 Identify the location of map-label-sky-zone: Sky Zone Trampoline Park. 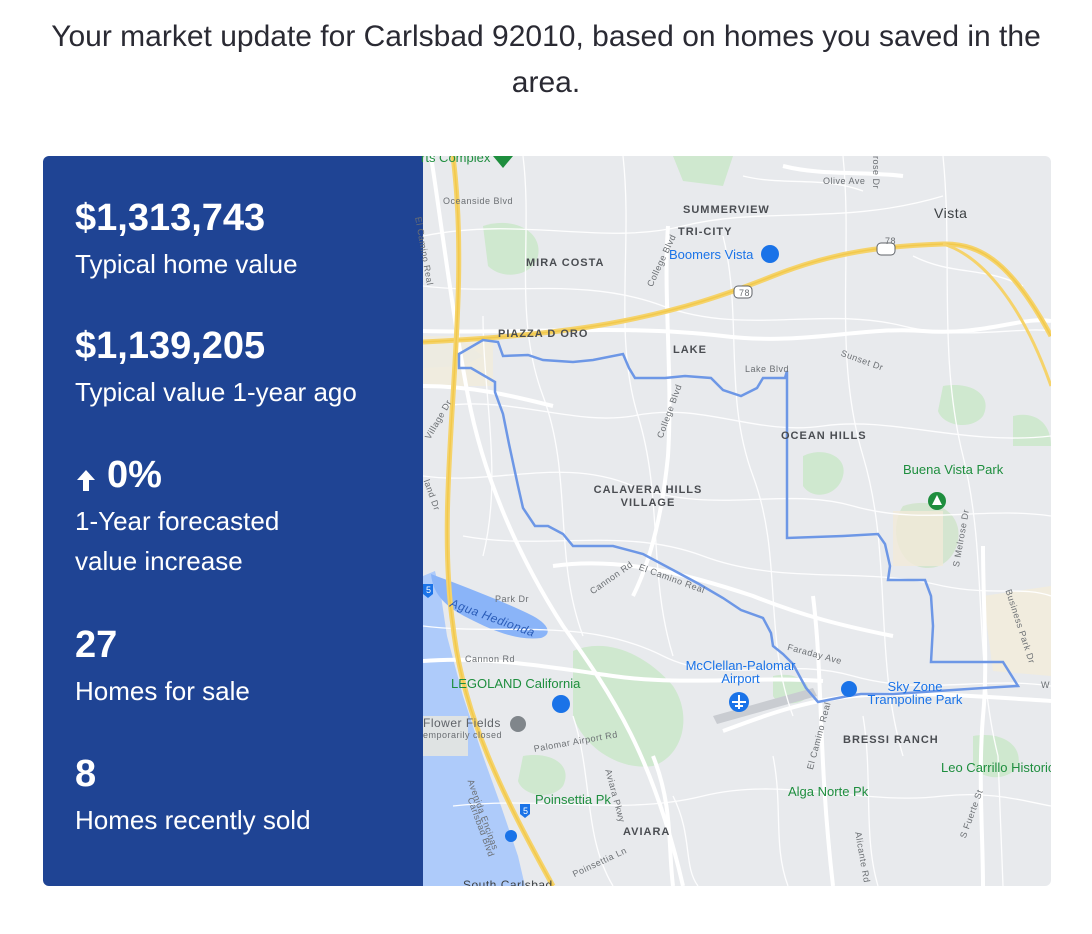
(915, 693).